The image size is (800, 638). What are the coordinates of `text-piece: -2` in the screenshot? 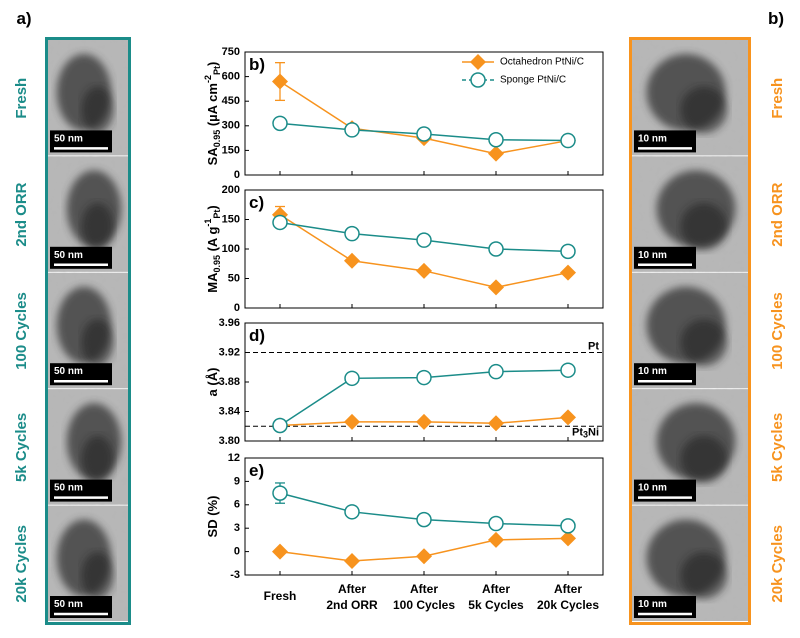 It's located at (208, 79).